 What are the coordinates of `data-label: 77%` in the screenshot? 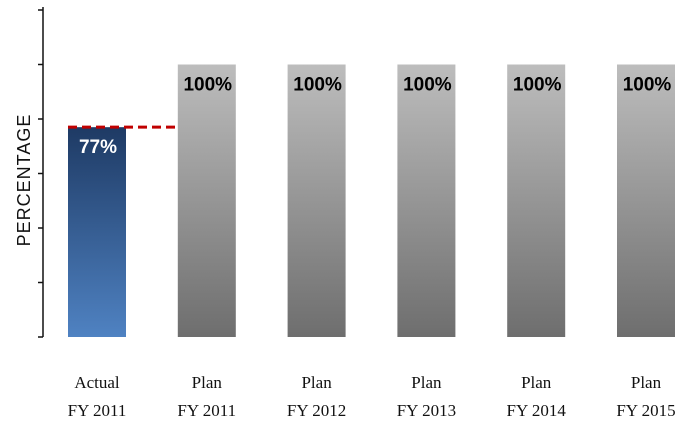 It's located at (98, 147).